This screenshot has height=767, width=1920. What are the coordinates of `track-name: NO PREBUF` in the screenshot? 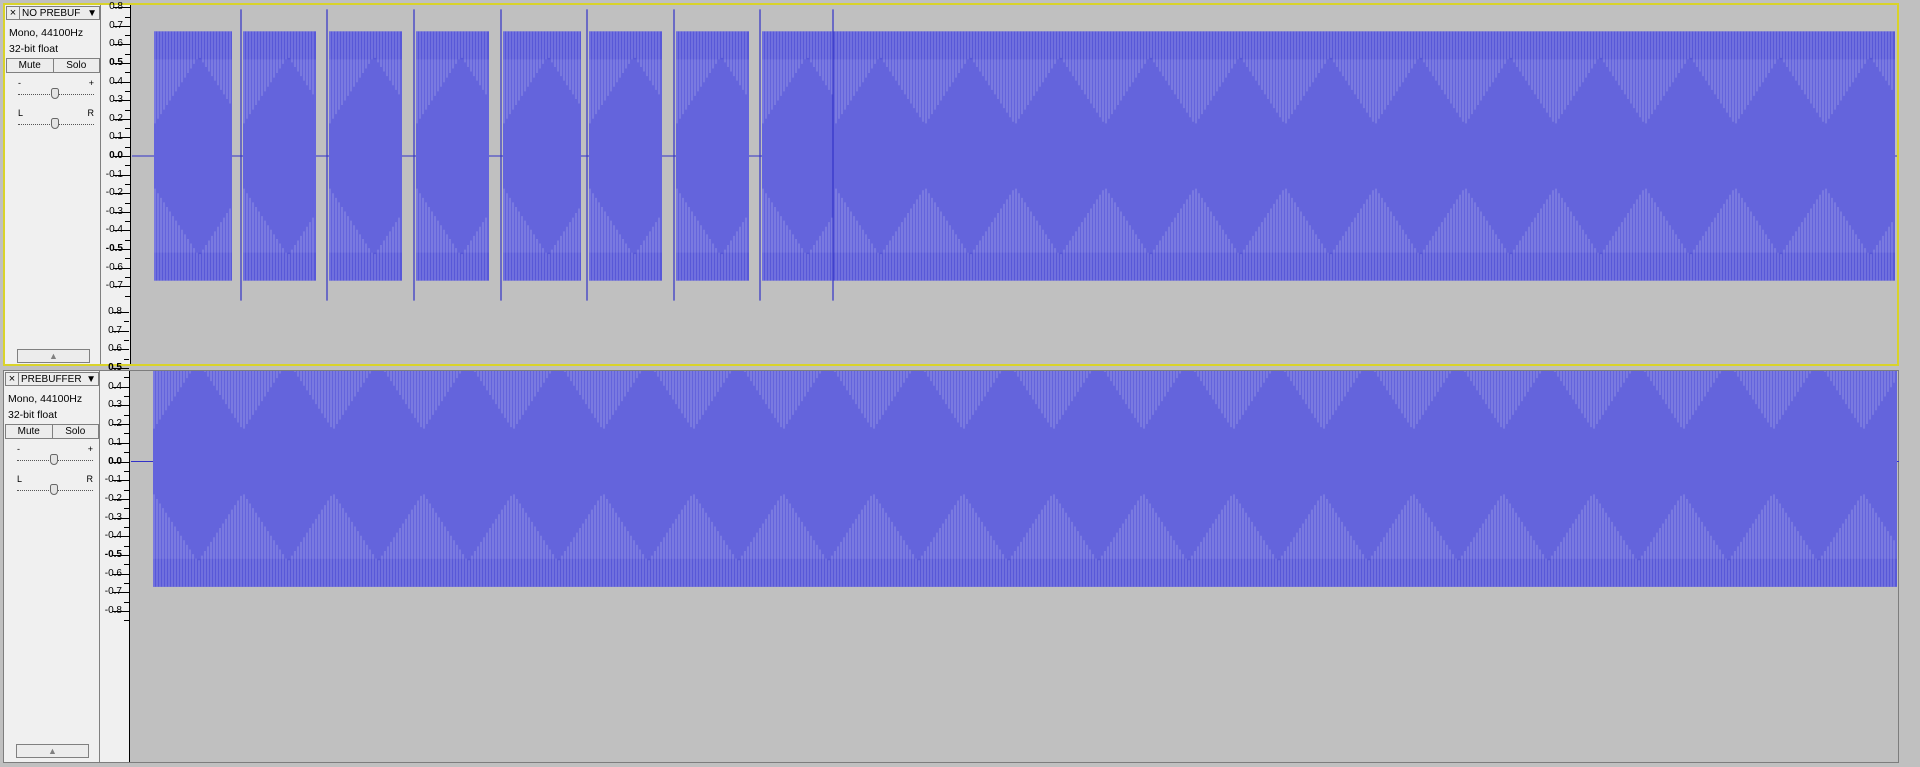 It's located at (51, 13).